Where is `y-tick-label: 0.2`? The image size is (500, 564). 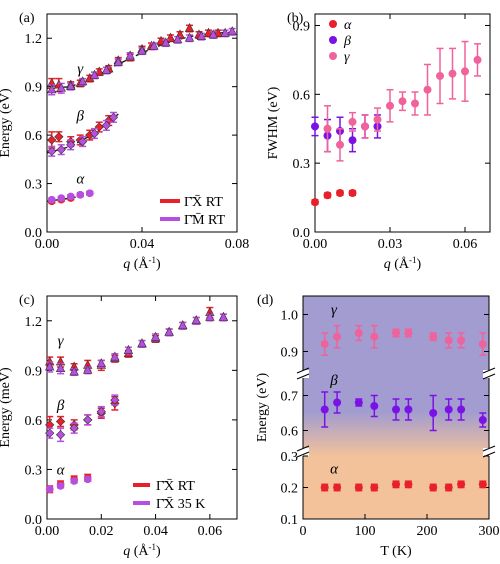 y-tick-label: 0.2 is located at coordinates (290, 489).